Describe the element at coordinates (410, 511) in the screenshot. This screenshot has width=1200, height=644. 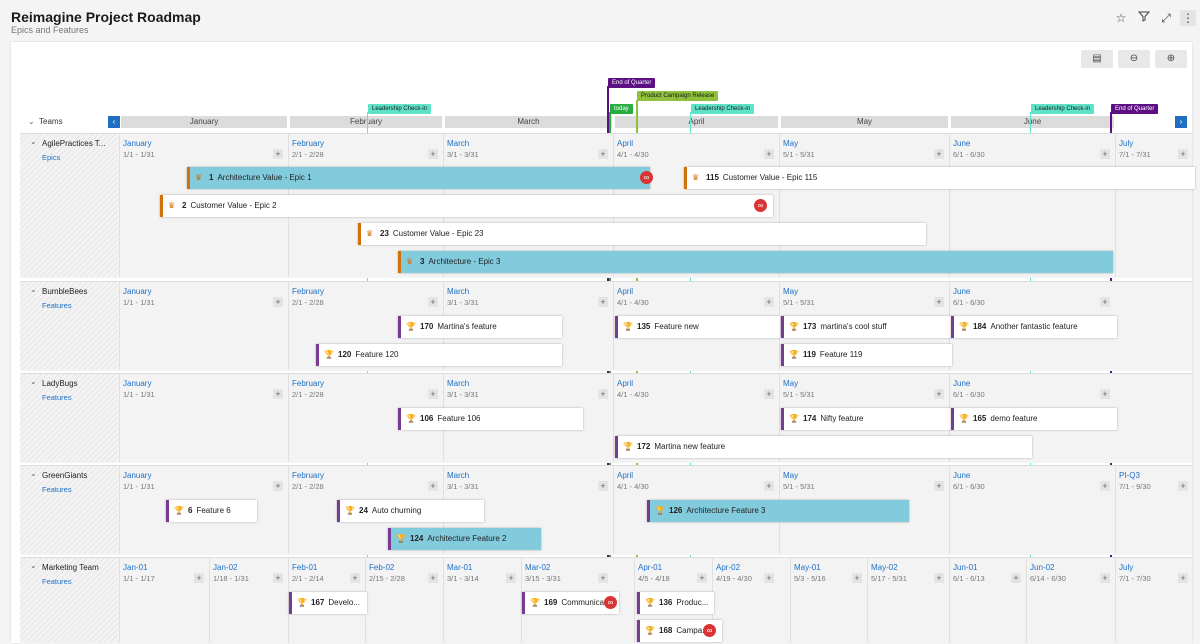
I see `work-item-card: 🏆 24 Auto churning` at that location.